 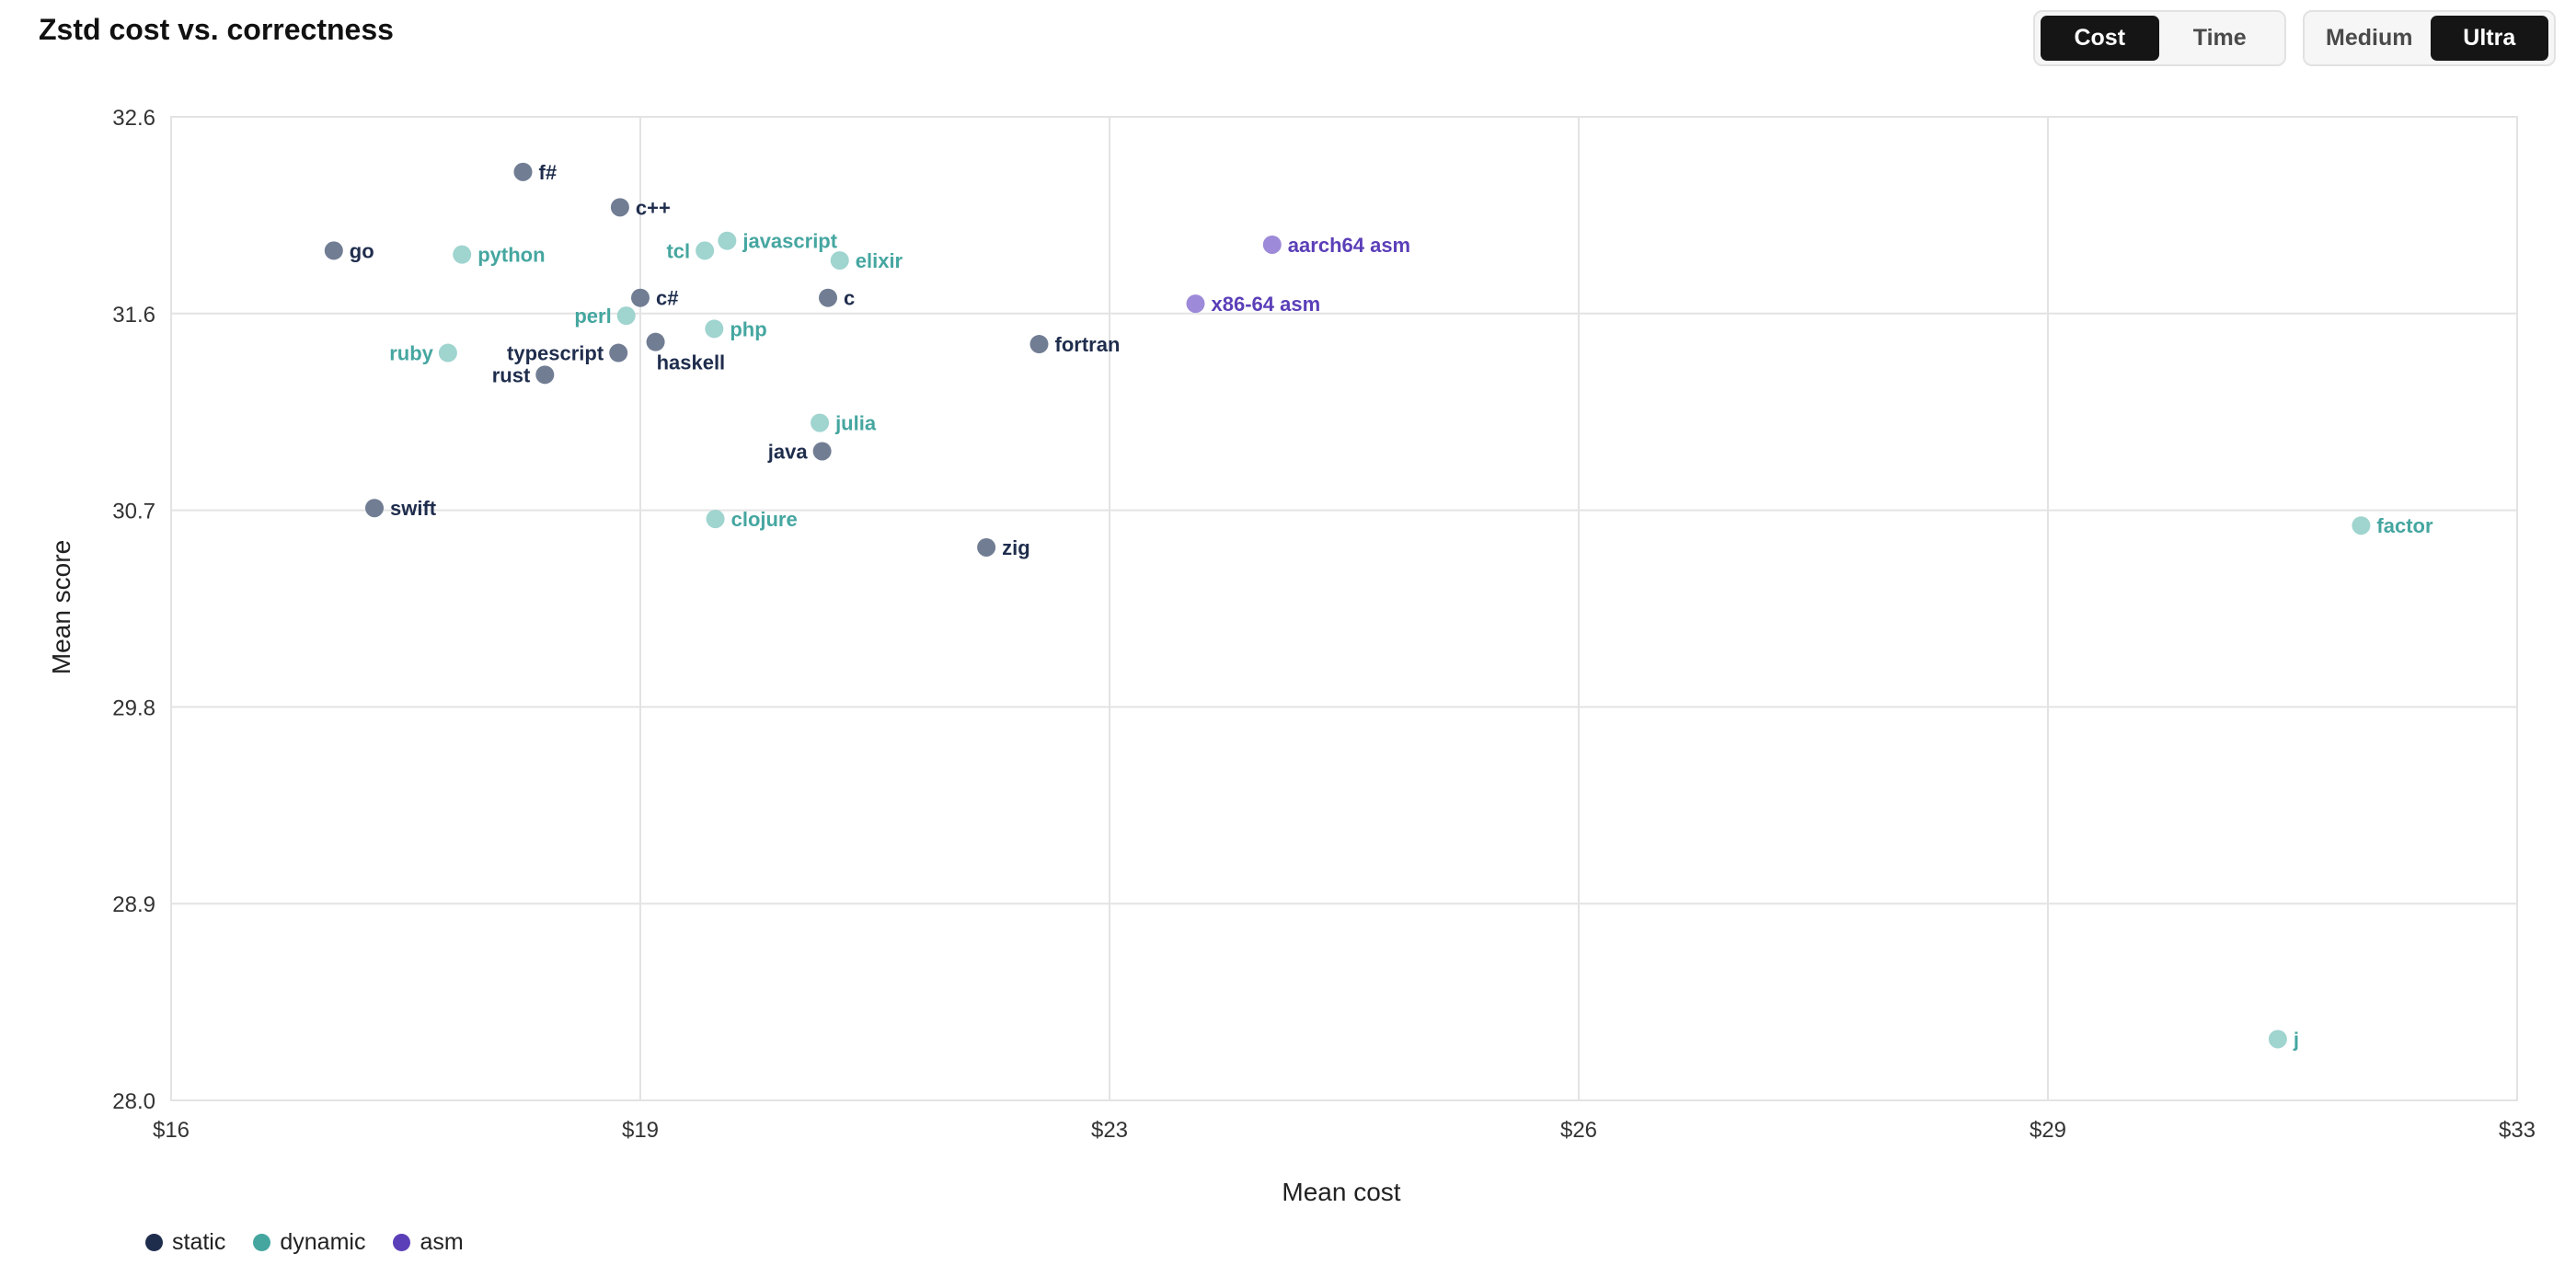 What do you see at coordinates (171, 1130) in the screenshot?
I see `x-tick-label: $16` at bounding box center [171, 1130].